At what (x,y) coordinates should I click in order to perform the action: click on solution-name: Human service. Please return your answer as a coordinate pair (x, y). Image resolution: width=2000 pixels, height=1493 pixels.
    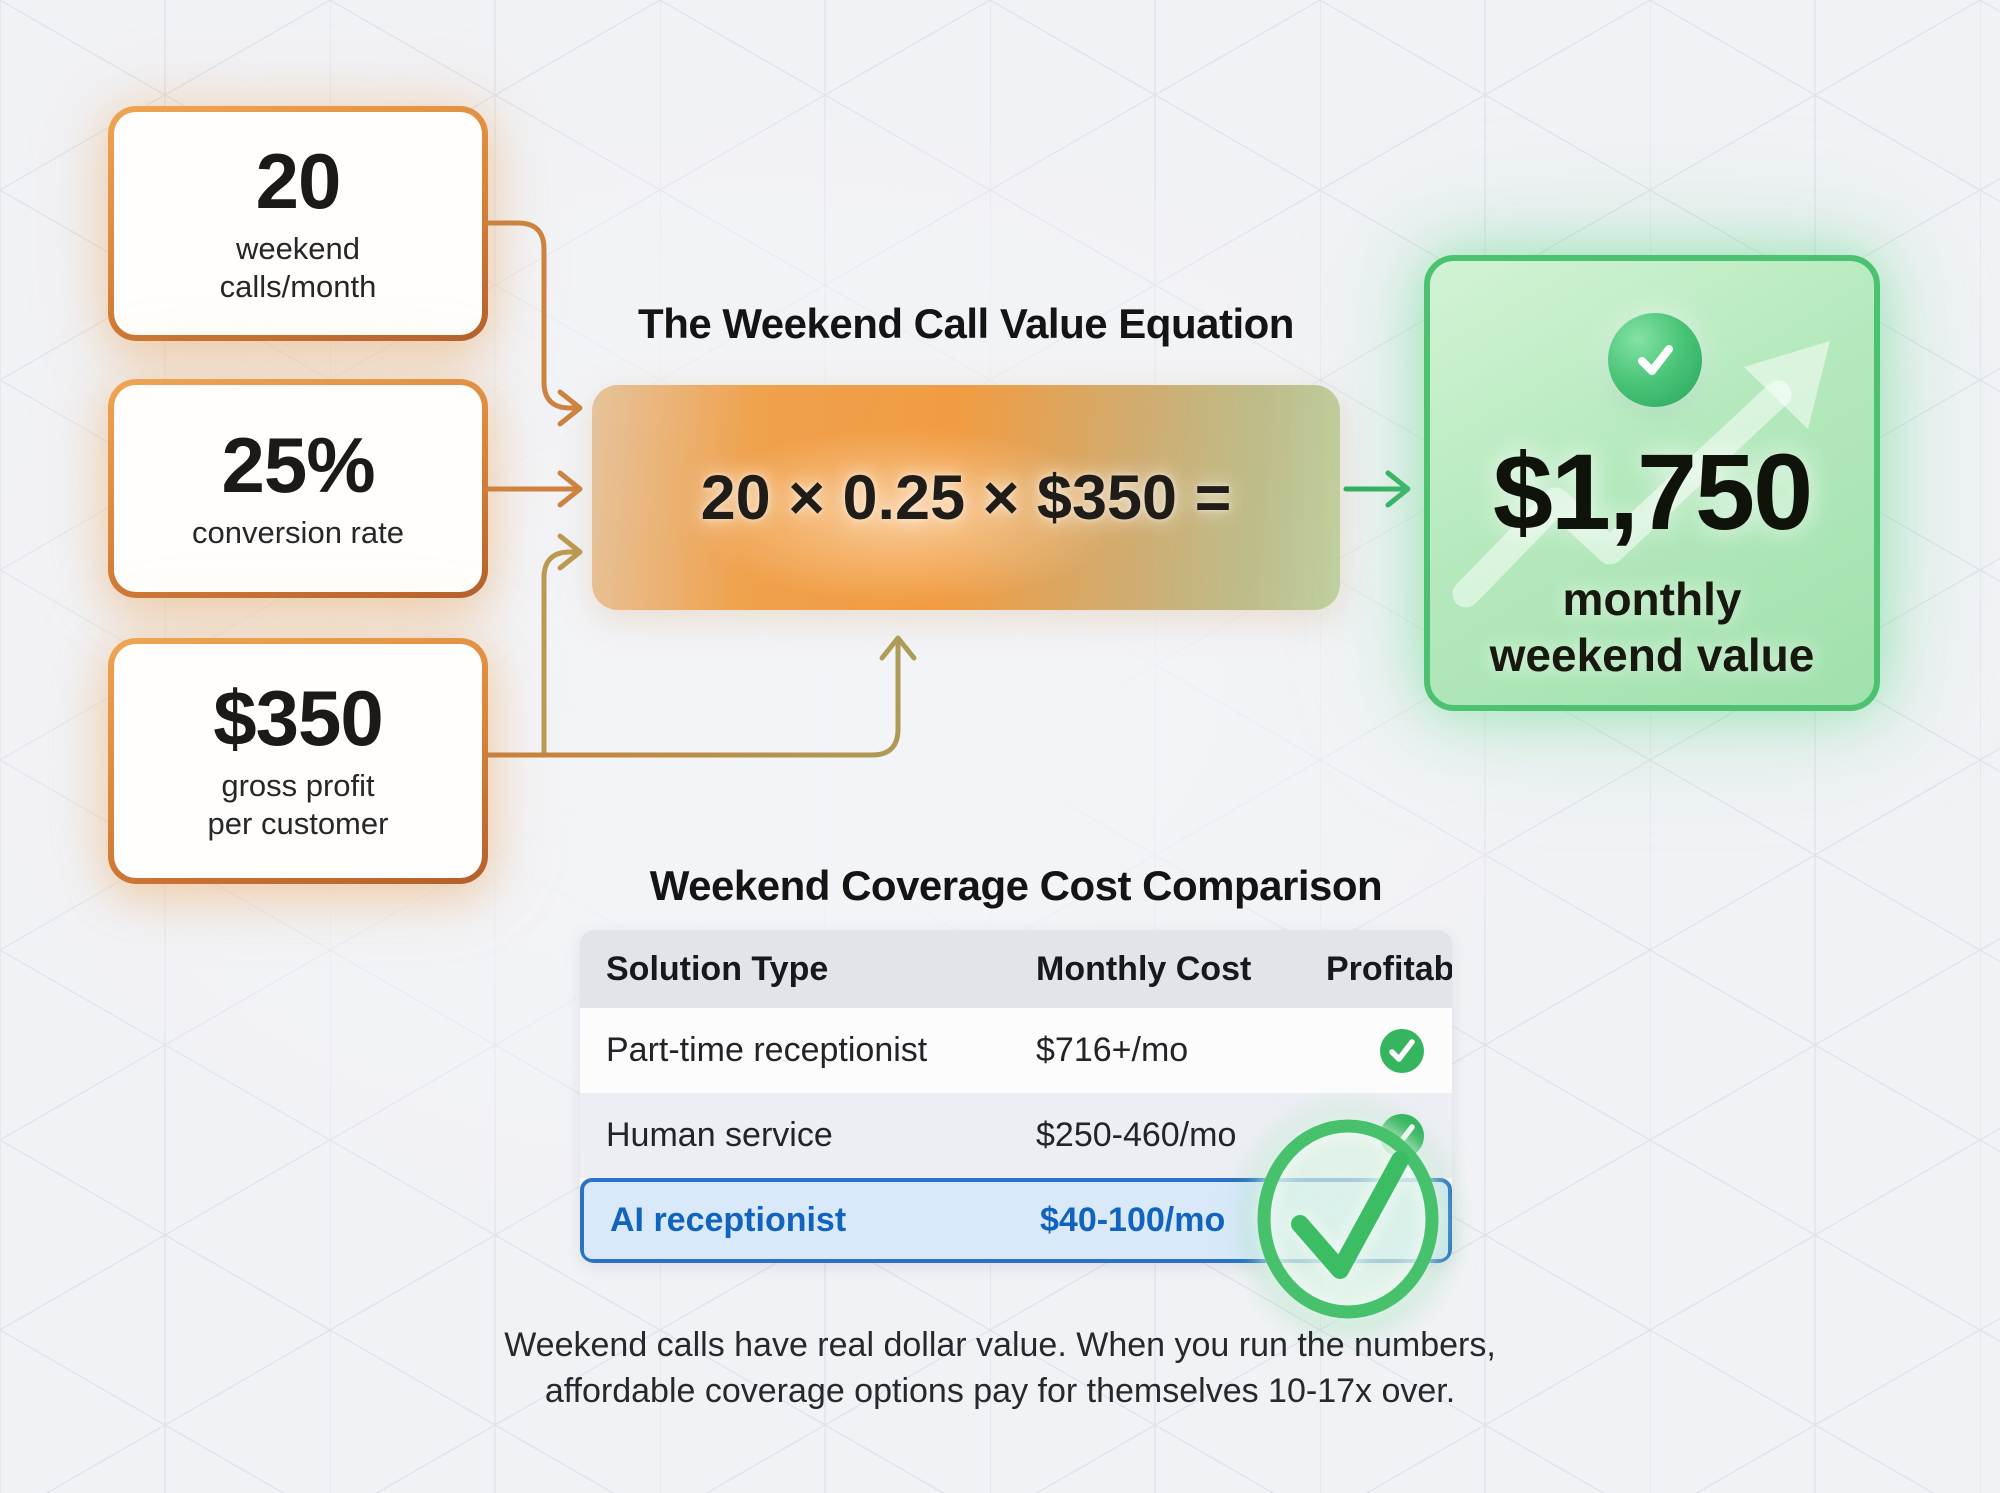
    Looking at the image, I should click on (719, 1135).